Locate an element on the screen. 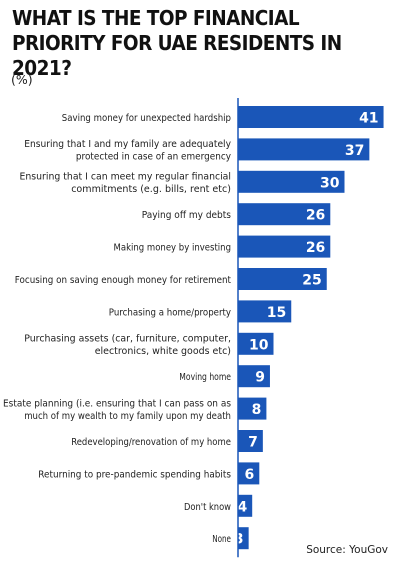  bar-value-label: 30 is located at coordinates (330, 183).